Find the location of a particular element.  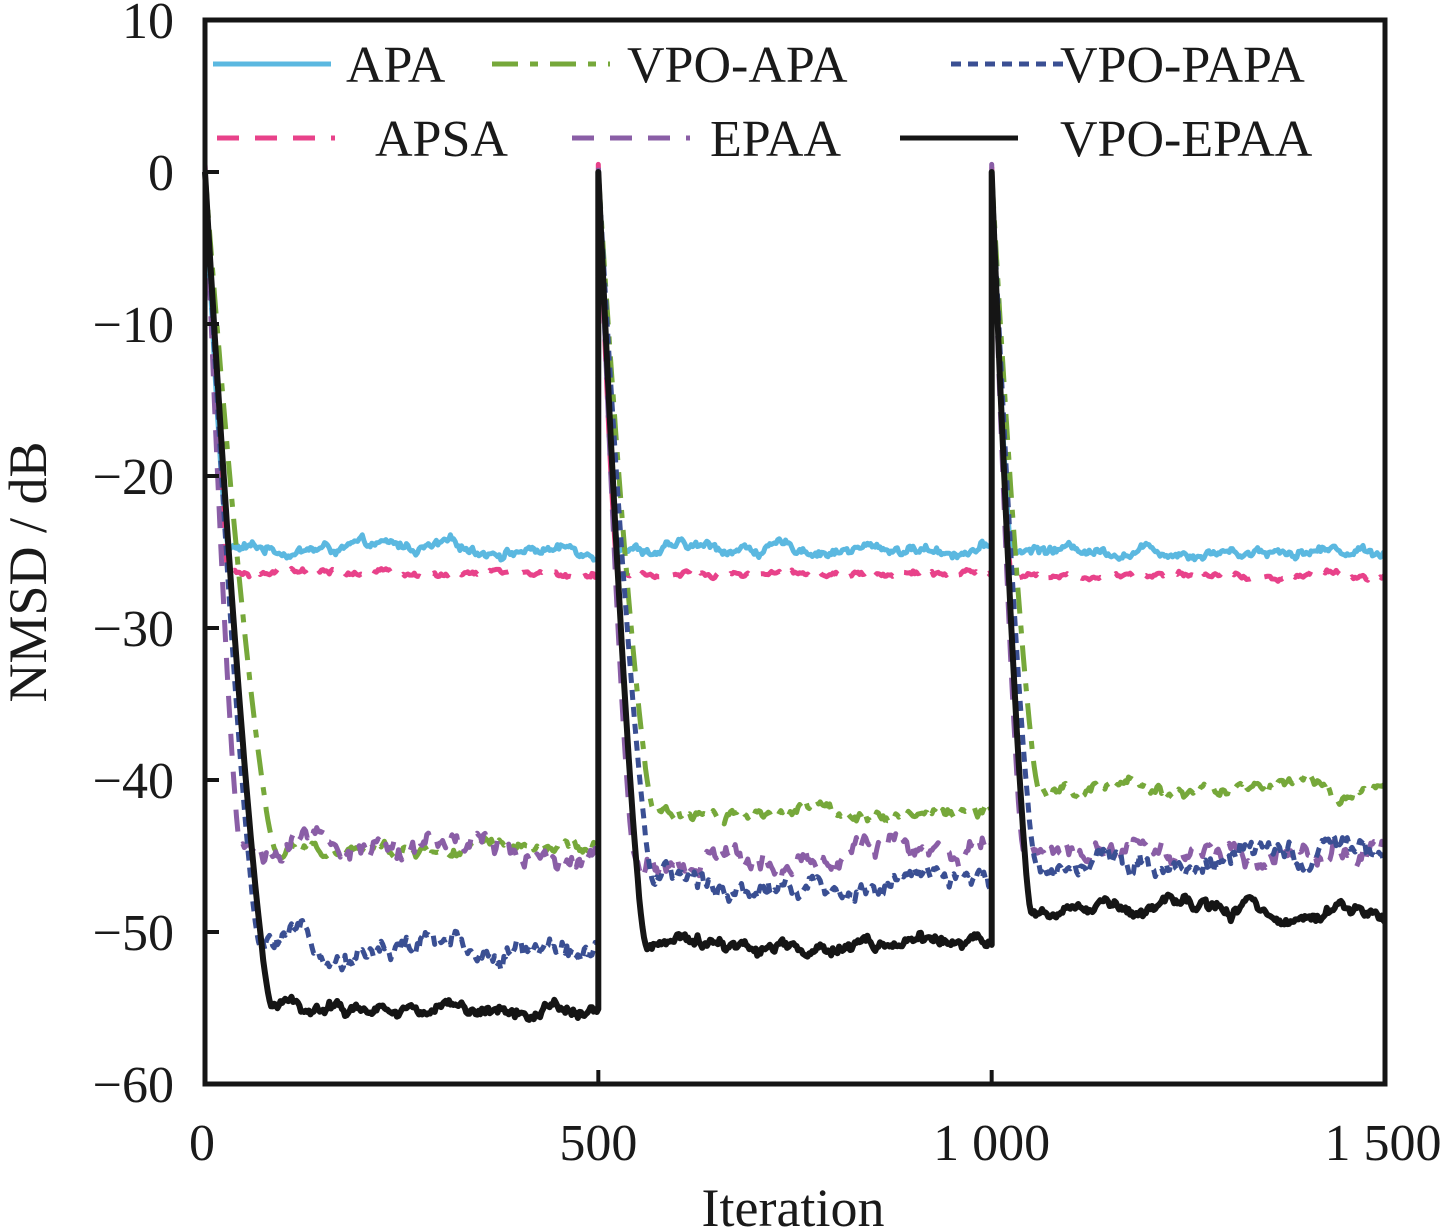

y-tick-label: −60 is located at coordinates (133, 1085).